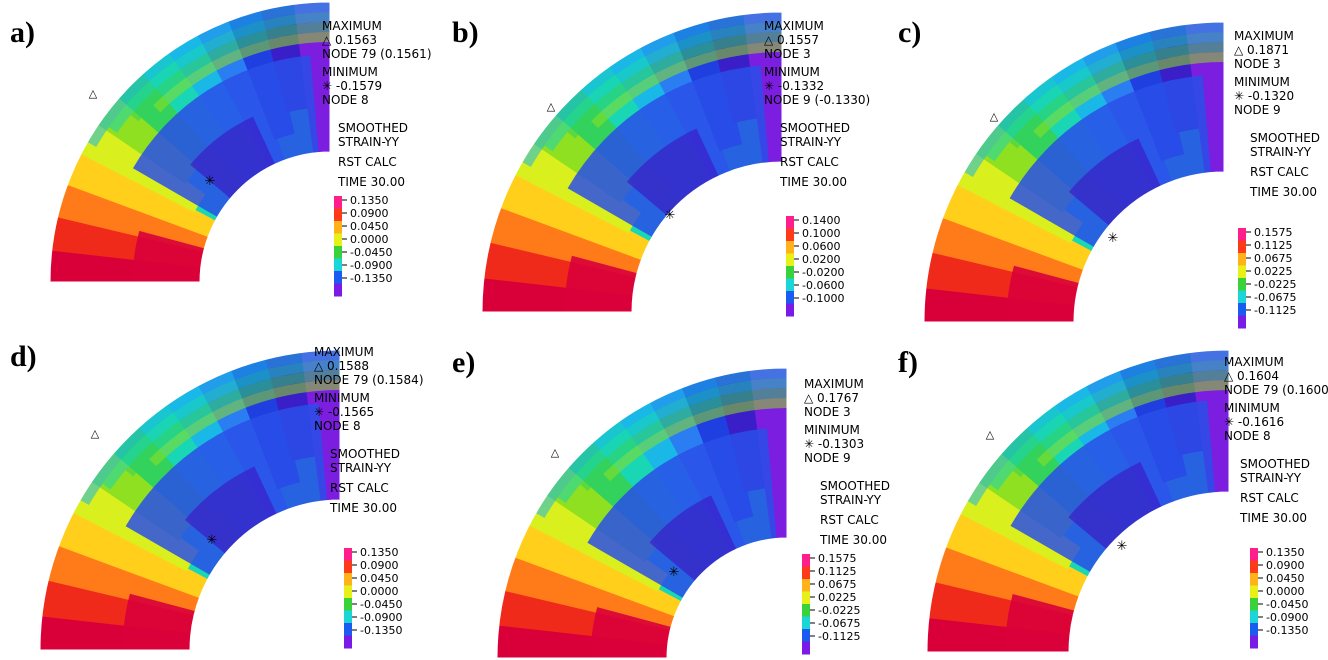 Image resolution: width=1328 pixels, height=660 pixels. I want to click on min-value: ✳ -0.1303, so click(834, 444).